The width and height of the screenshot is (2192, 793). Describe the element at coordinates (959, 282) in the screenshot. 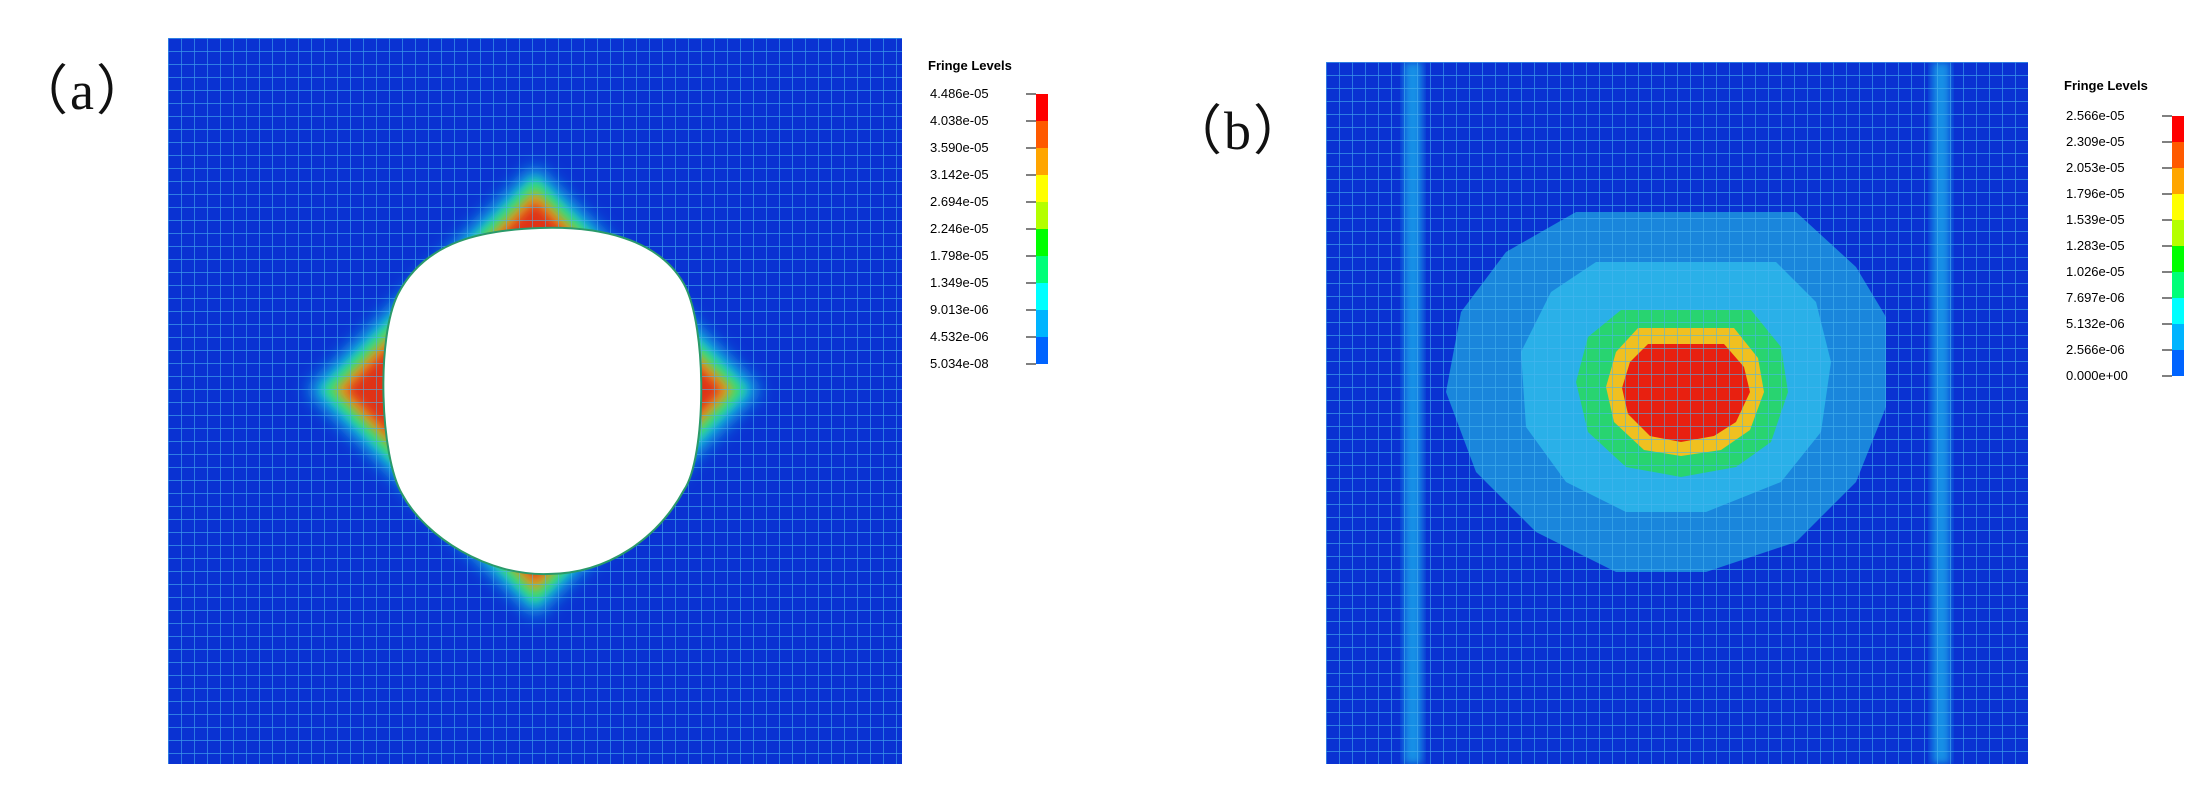

I see `legend-level-label: 1.349e-05` at that location.